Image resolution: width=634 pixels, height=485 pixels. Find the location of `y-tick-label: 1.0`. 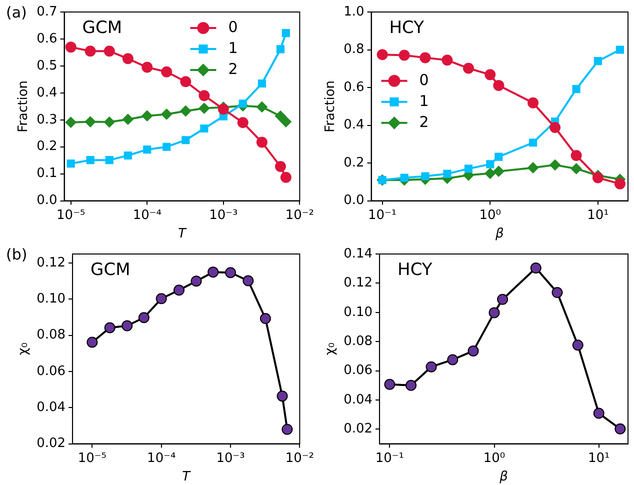

y-tick-label: 1.0 is located at coordinates (354, 12).